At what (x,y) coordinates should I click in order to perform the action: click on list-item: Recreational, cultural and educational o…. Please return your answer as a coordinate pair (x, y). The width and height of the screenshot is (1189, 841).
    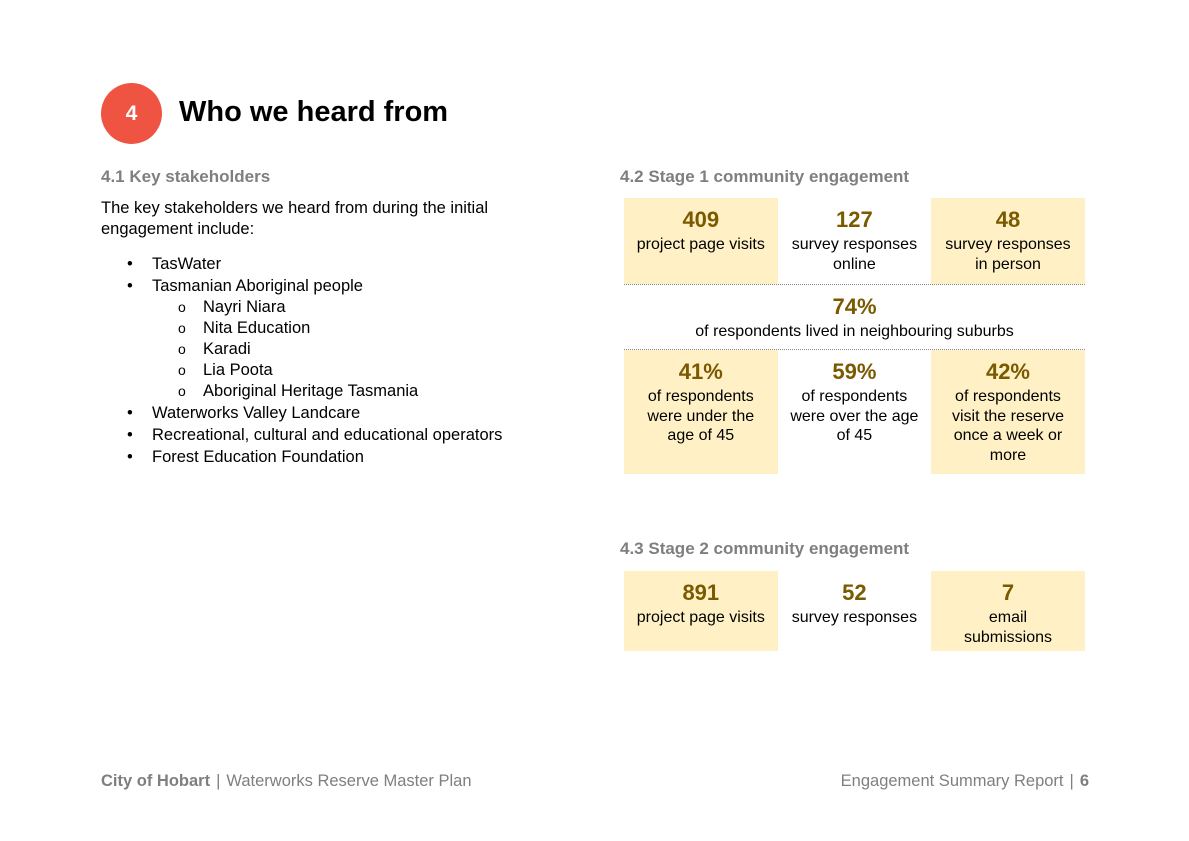
    Looking at the image, I should click on (314, 435).